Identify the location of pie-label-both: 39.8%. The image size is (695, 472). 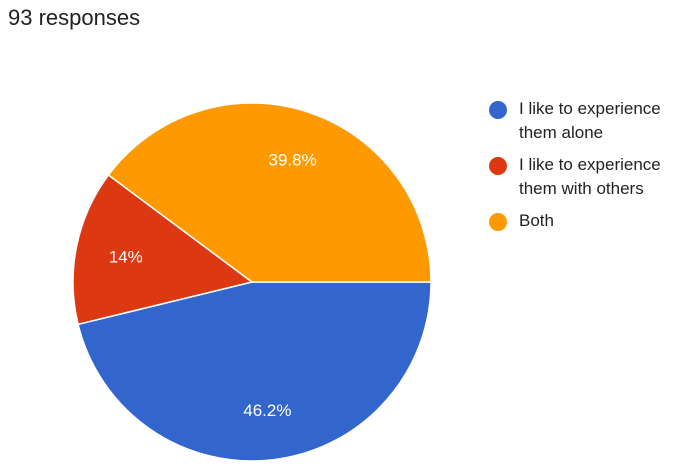
(292, 160).